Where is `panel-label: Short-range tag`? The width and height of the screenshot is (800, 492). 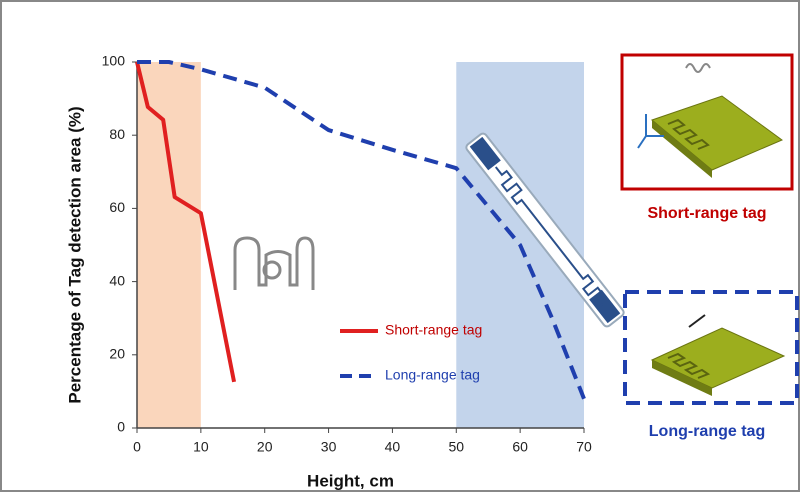
panel-label: Short-range tag is located at coordinates (706, 213).